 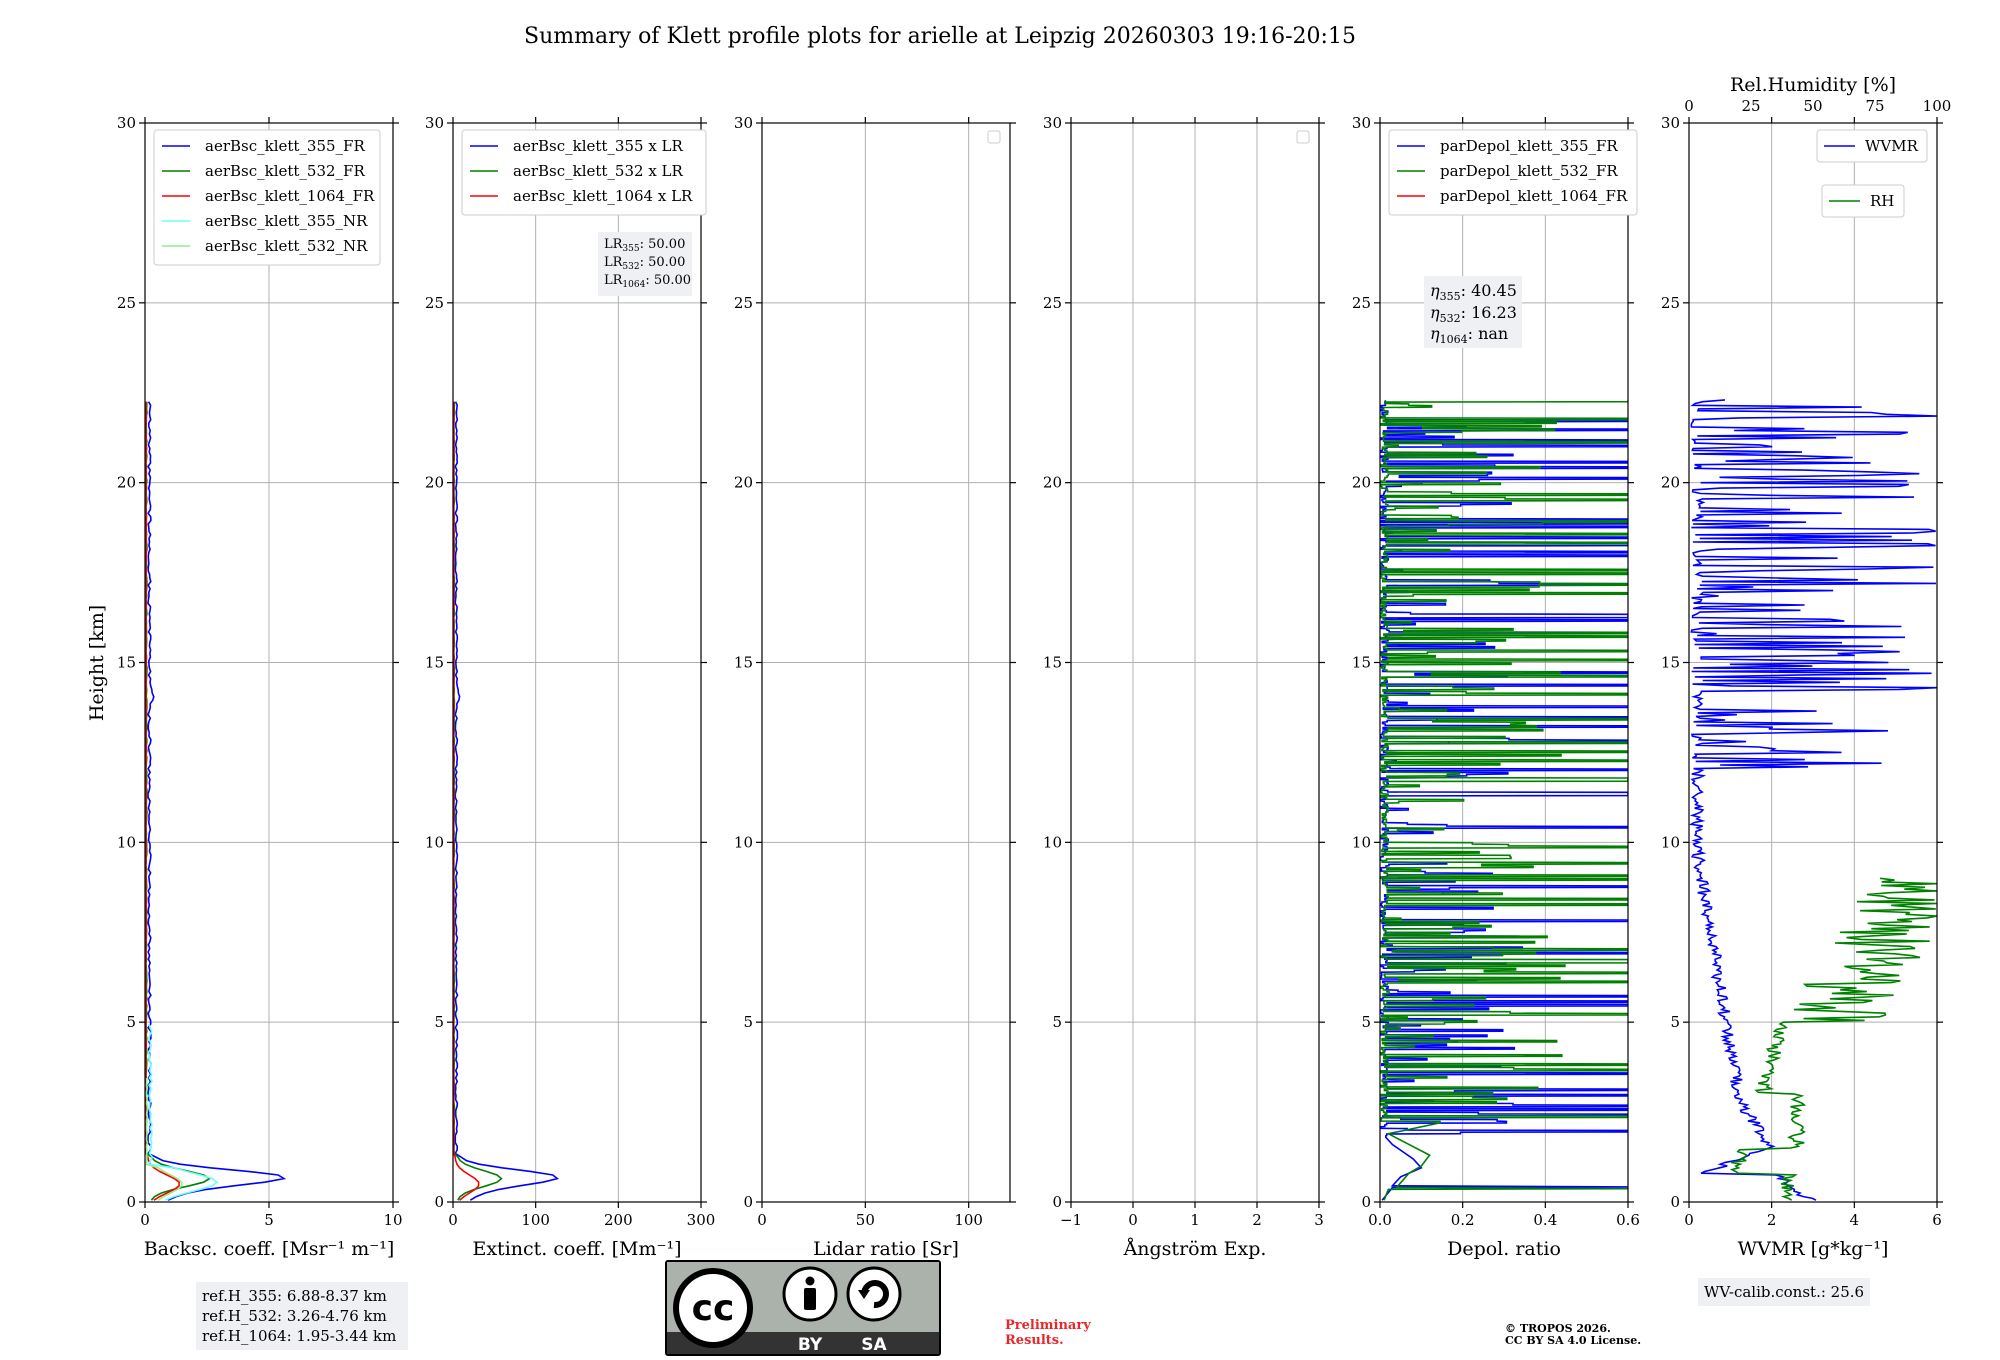 I want to click on ref-height-532: ref.H_532: 3.26-4.76 km, so click(x=294, y=1316).